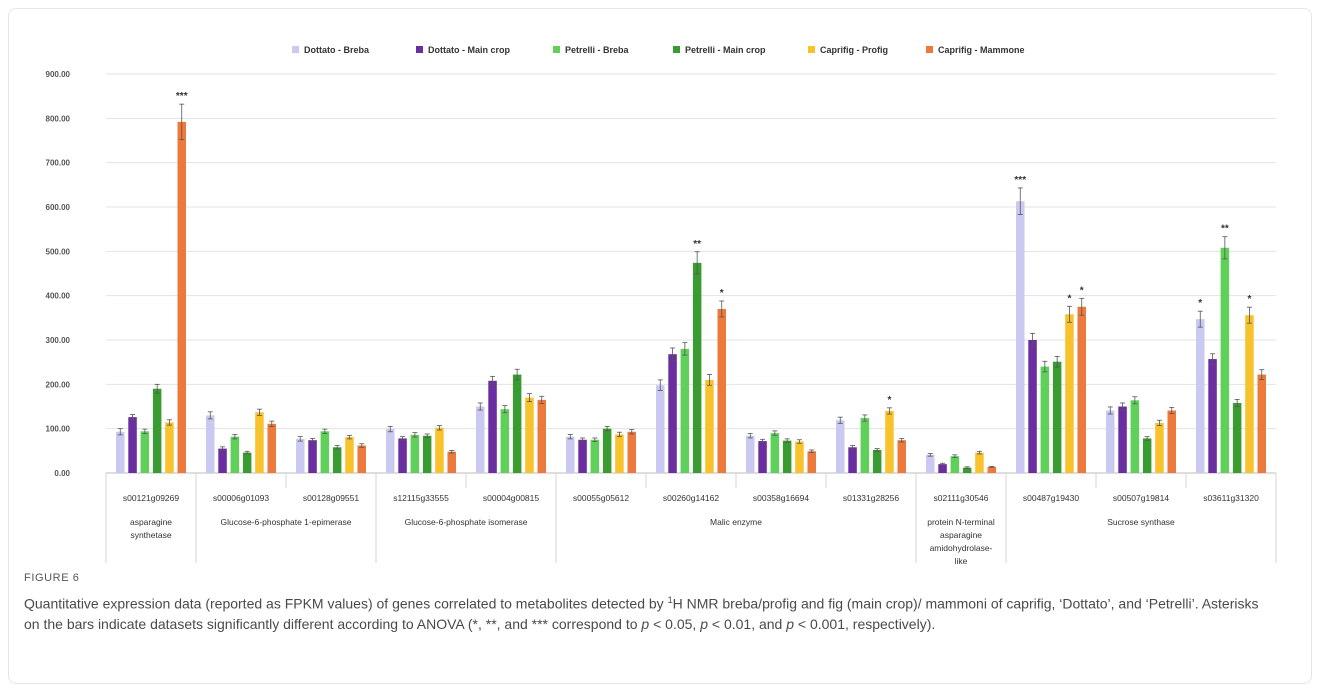  I want to click on legend-label: Caprifig - Mammone, so click(981, 50).